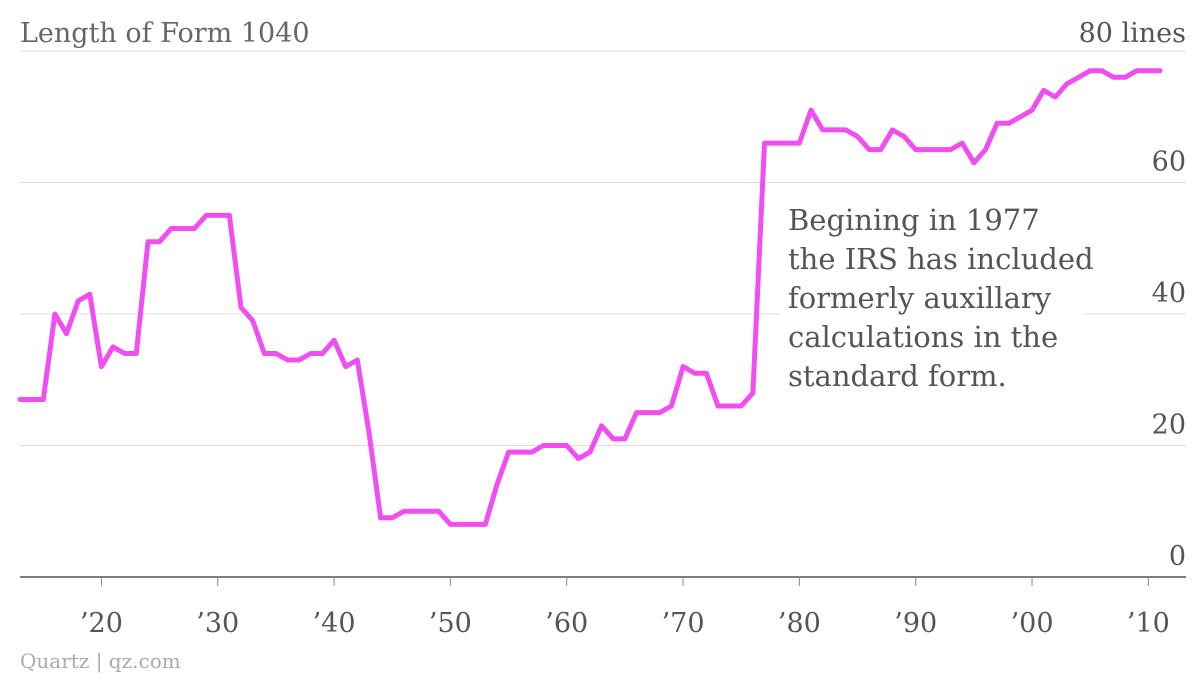  What do you see at coordinates (897, 376) in the screenshot?
I see `annotation-line: standard form.` at bounding box center [897, 376].